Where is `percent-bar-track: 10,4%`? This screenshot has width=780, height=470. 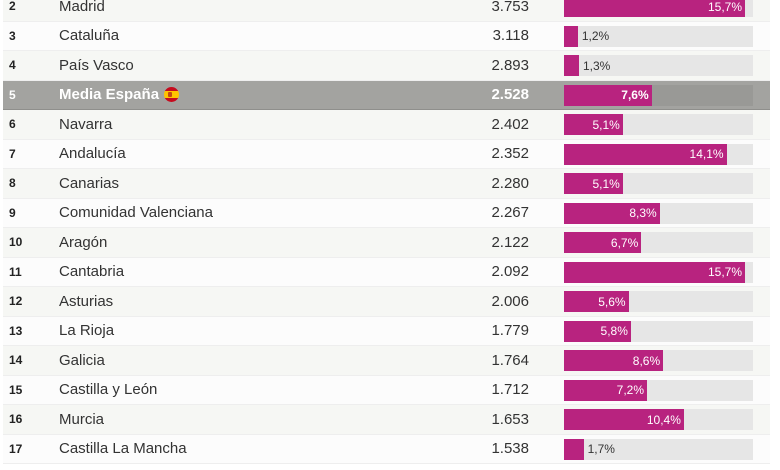
percent-bar-track: 10,4% is located at coordinates (658, 419).